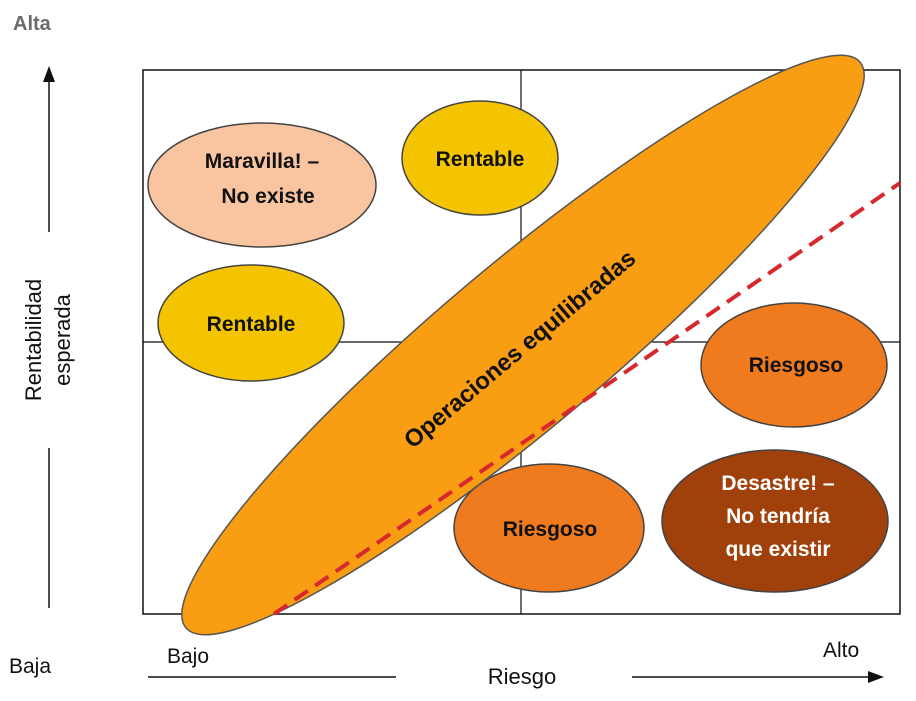 The image size is (916, 701). I want to click on rentable-top-bubble, so click(480, 158).